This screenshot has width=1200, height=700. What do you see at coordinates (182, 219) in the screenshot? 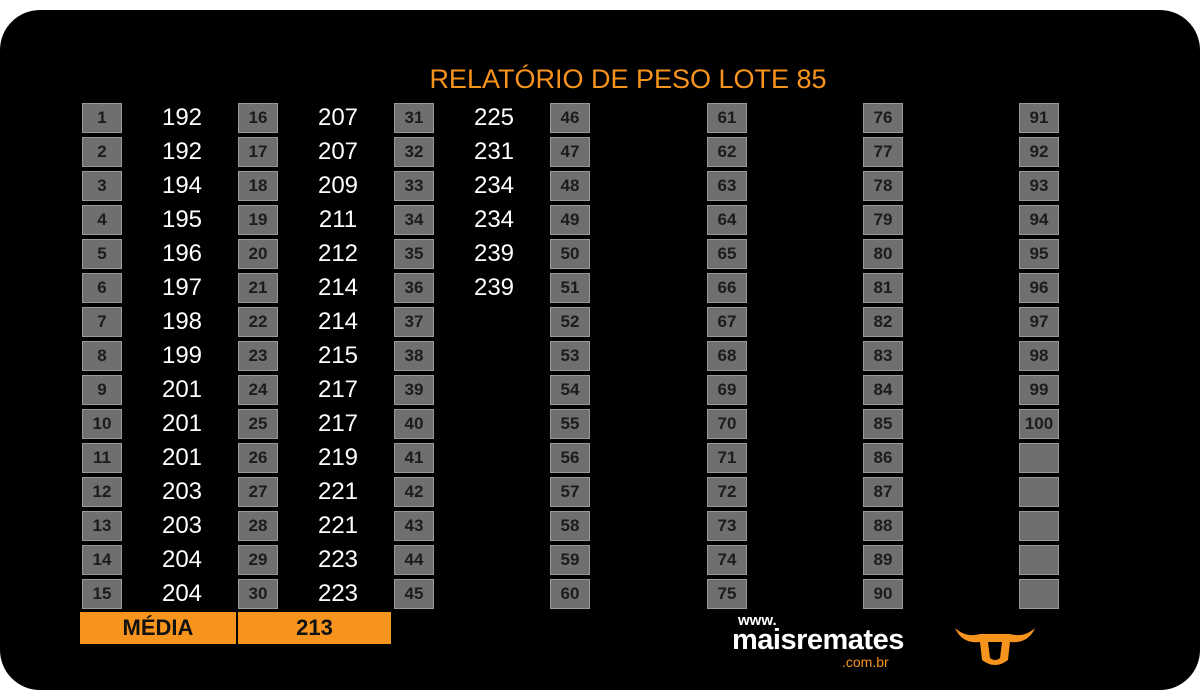
I see `weight: 195` at bounding box center [182, 219].